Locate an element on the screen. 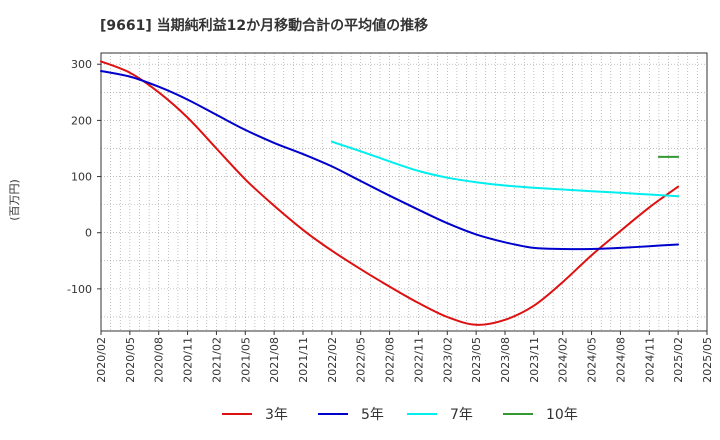 This screenshot has width=720, height=440. x-tick-label: 2023/05 is located at coordinates (476, 360).